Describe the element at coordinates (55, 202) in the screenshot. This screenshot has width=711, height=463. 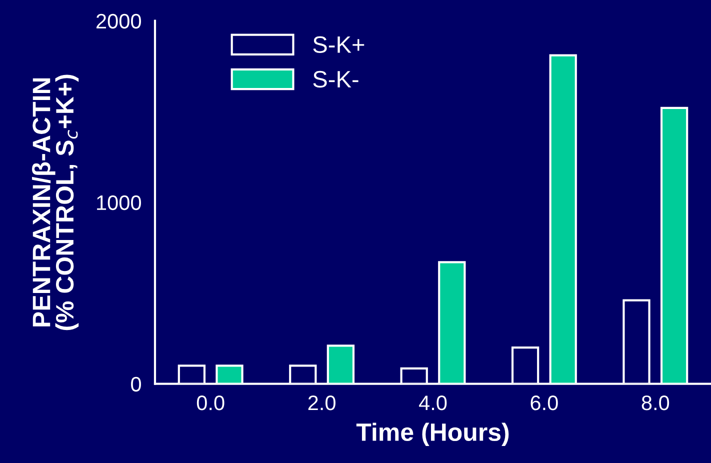
I see `y-axis-title: PENTRAXIN/β-ACTIN (% CONTROL, S$_{c}$+K+)` at that location.